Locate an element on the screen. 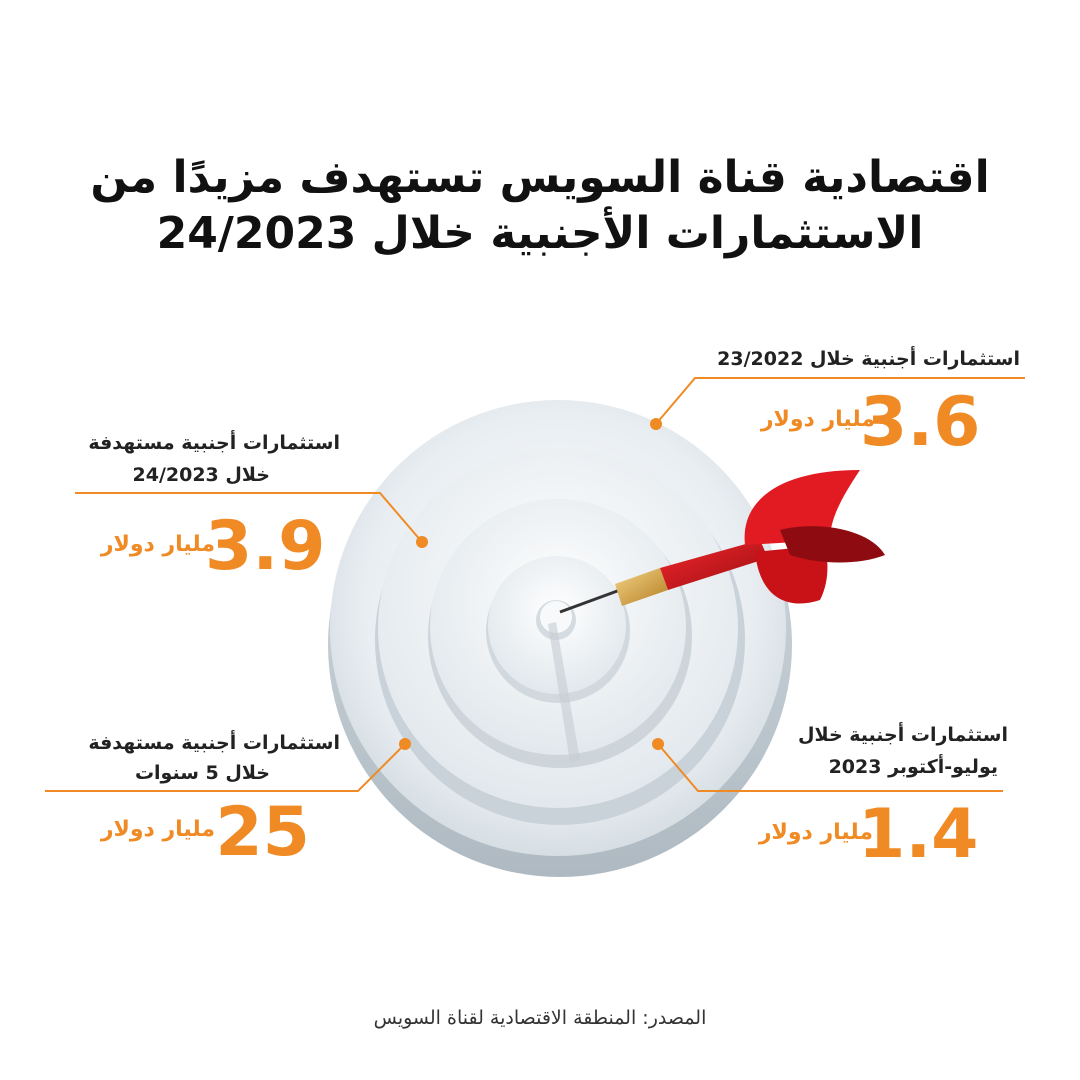 This screenshot has height=1080, width=1080. callout-label: خلال 5 سنوات is located at coordinates (202, 773).